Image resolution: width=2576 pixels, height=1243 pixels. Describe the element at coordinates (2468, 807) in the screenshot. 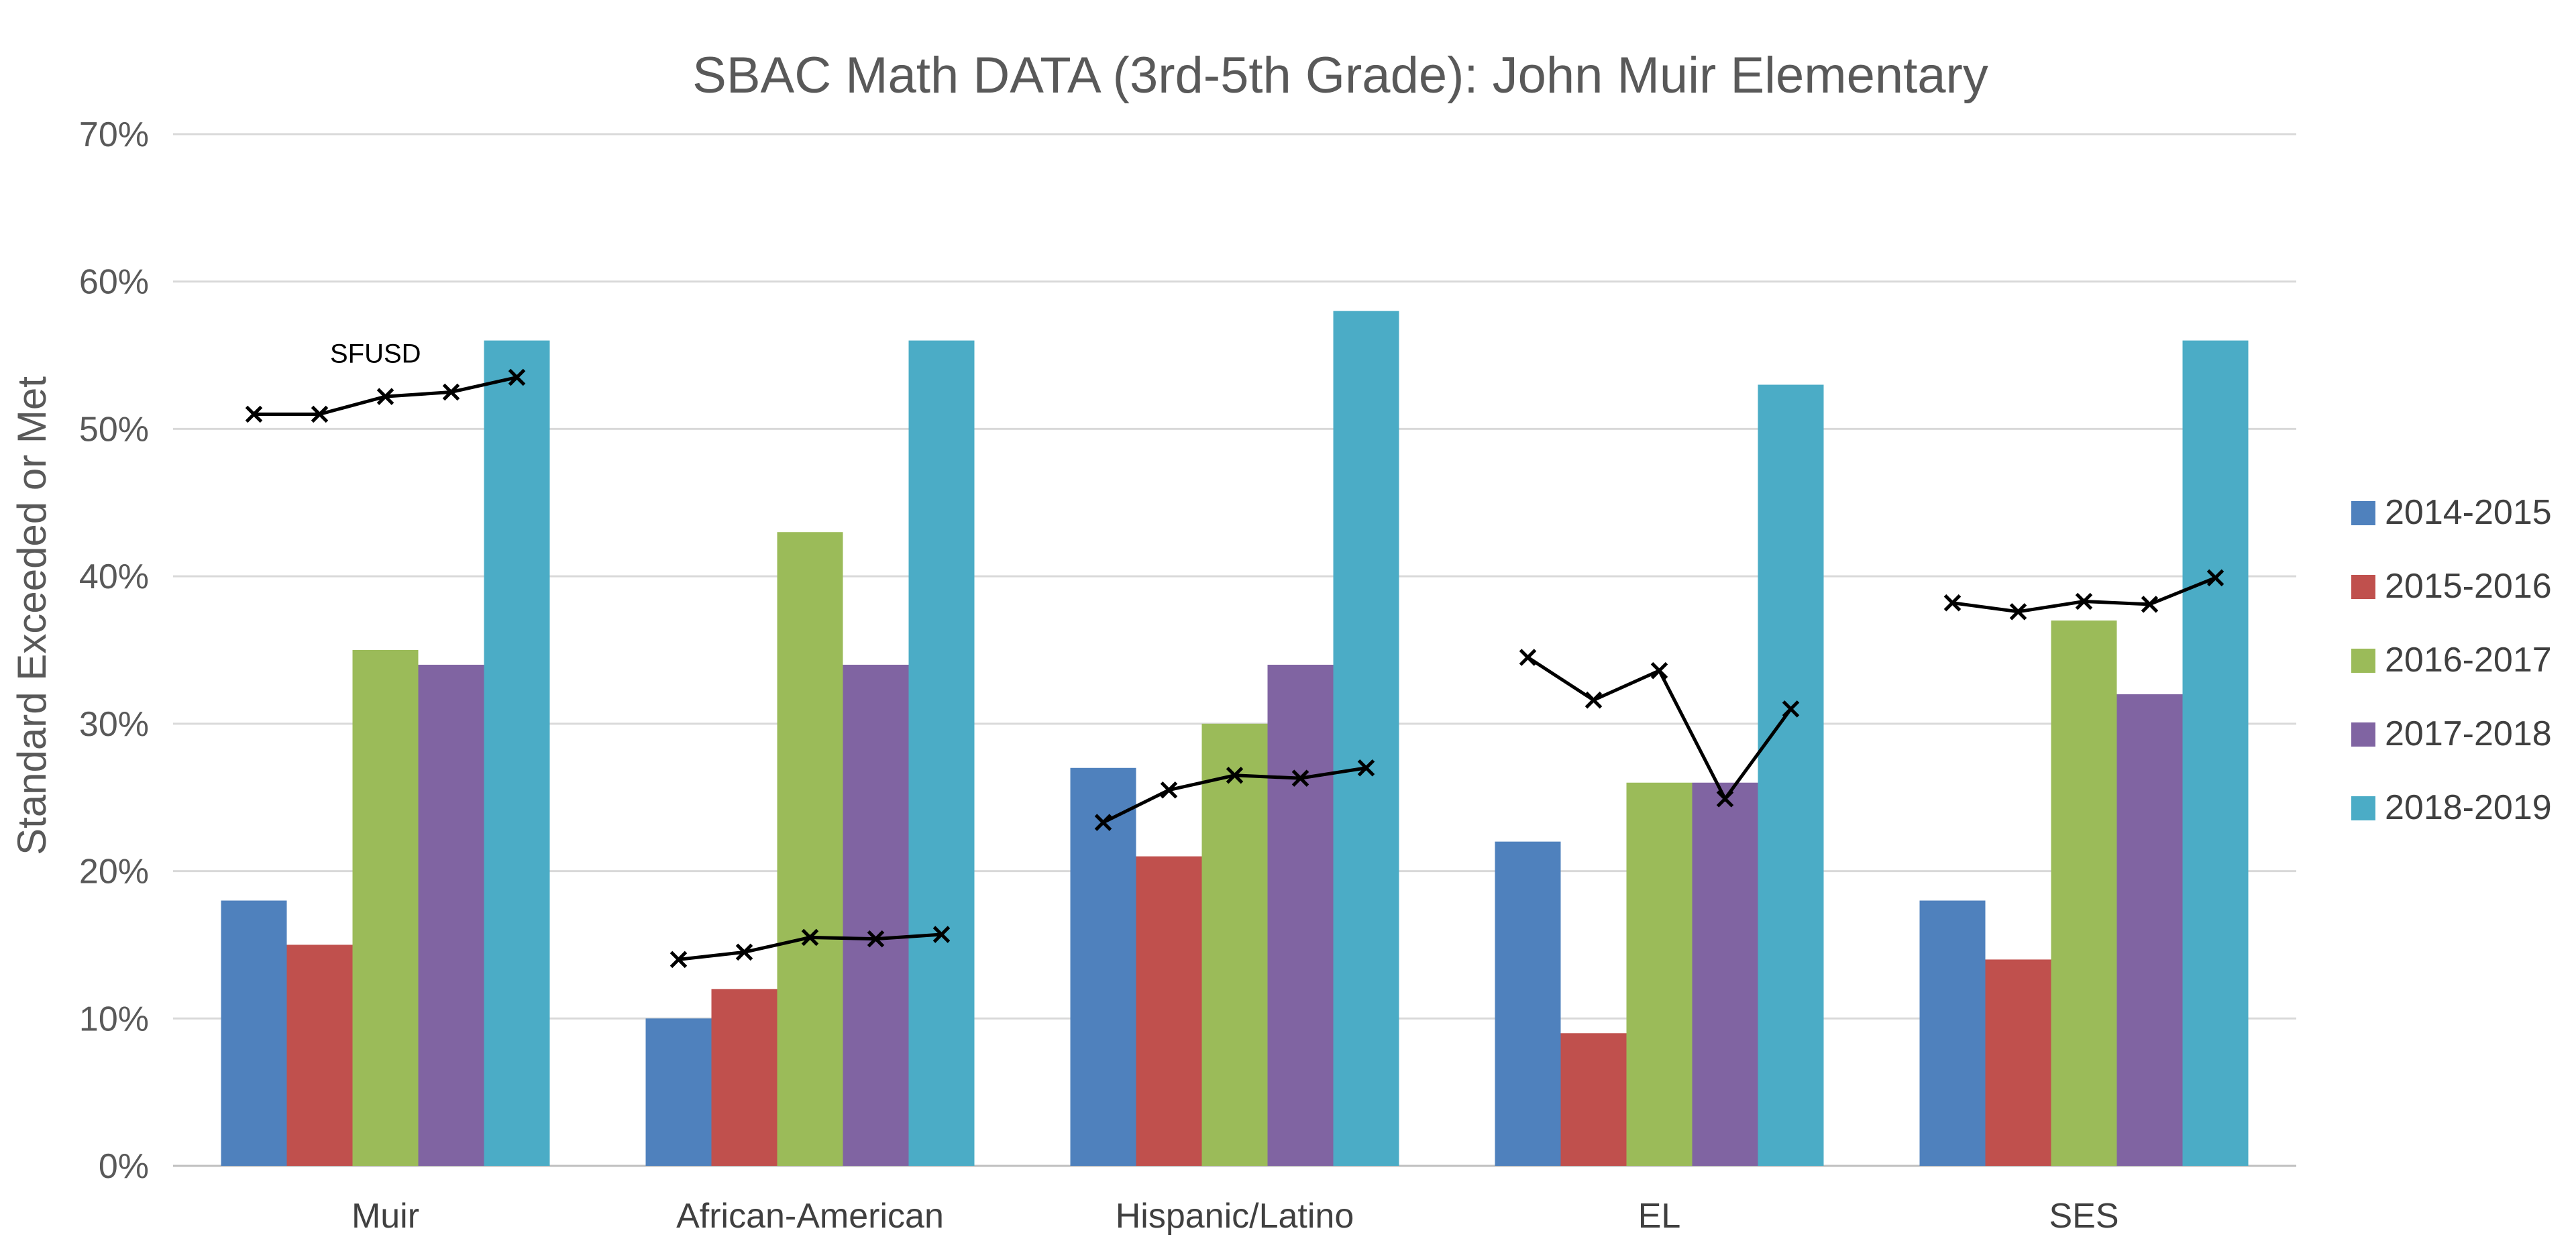

I see `legend-label: 2018-2019` at that location.